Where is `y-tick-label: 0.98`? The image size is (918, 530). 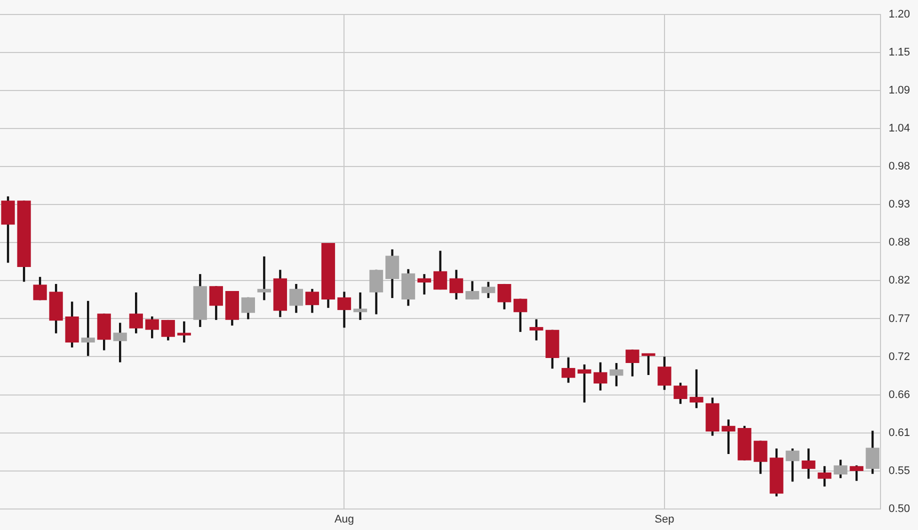
y-tick-label: 0.98 is located at coordinates (899, 166).